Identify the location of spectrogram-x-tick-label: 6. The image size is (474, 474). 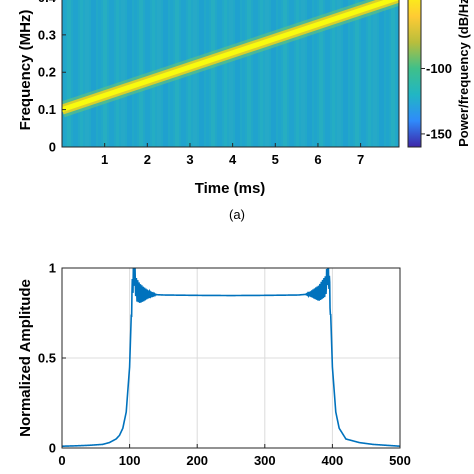
(317, 159).